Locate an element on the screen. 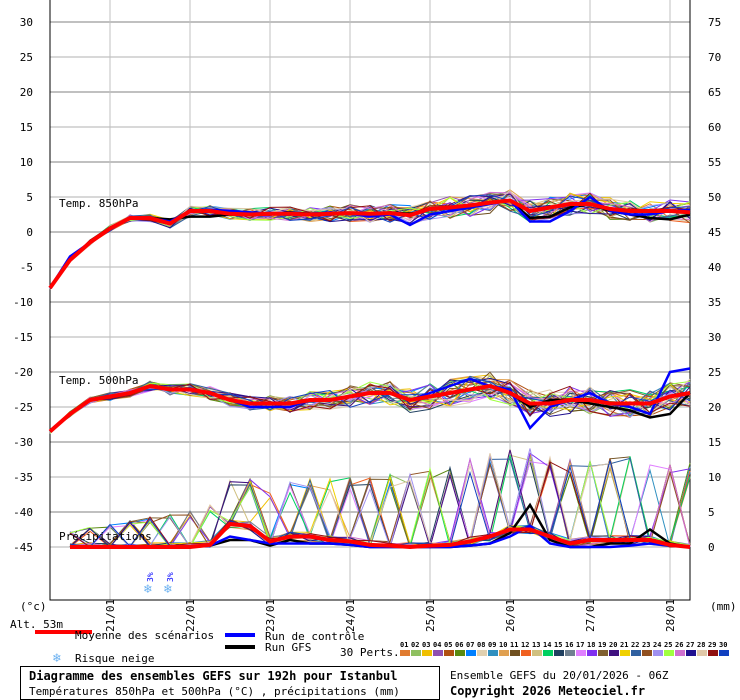 The height and width of the screenshot is (700, 740). left-axis-label: (°c) is located at coordinates (33, 606).